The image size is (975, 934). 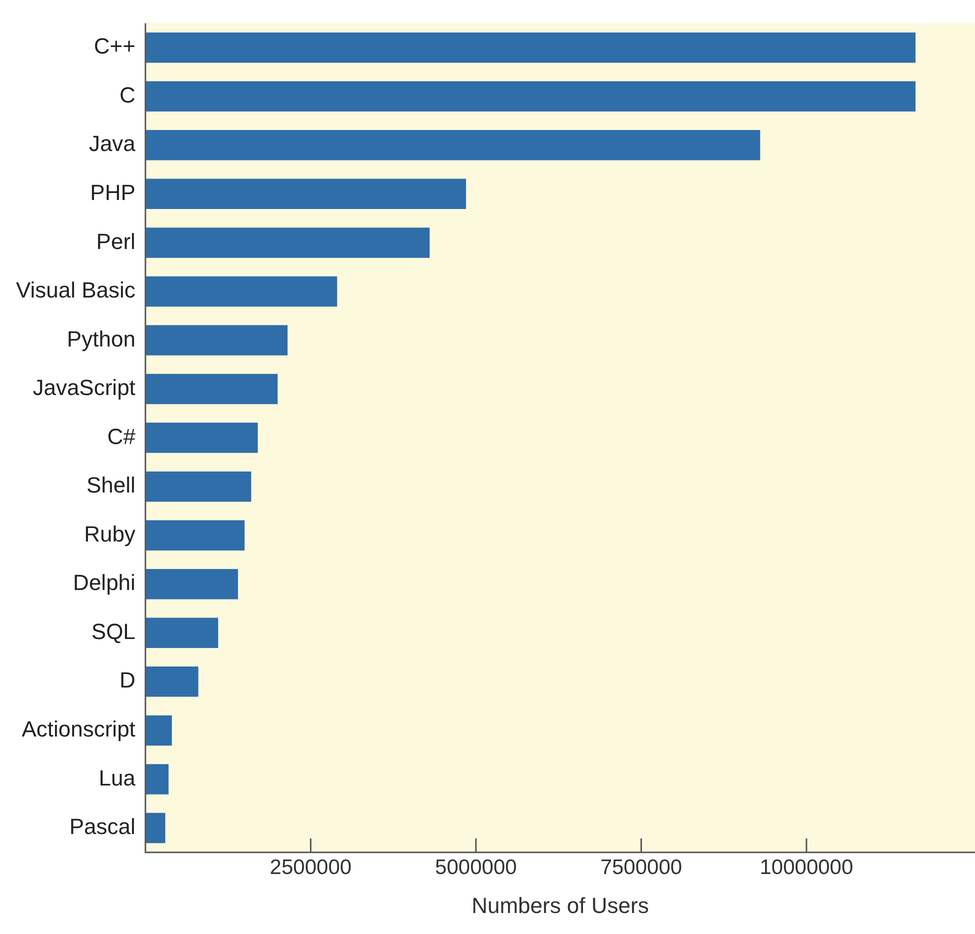 What do you see at coordinates (110, 533) in the screenshot?
I see `y-tick-label: Ruby` at bounding box center [110, 533].